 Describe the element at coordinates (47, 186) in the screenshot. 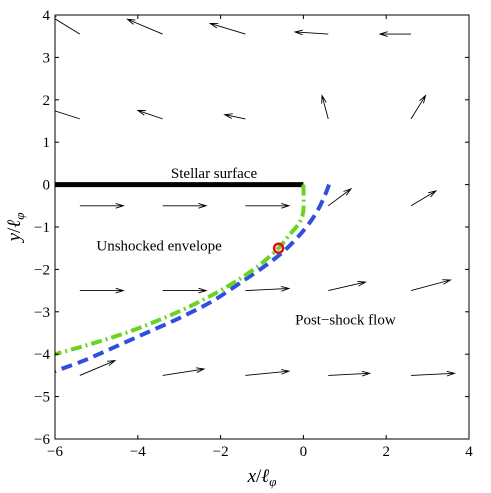

I see `y-tick-label: 0` at that location.